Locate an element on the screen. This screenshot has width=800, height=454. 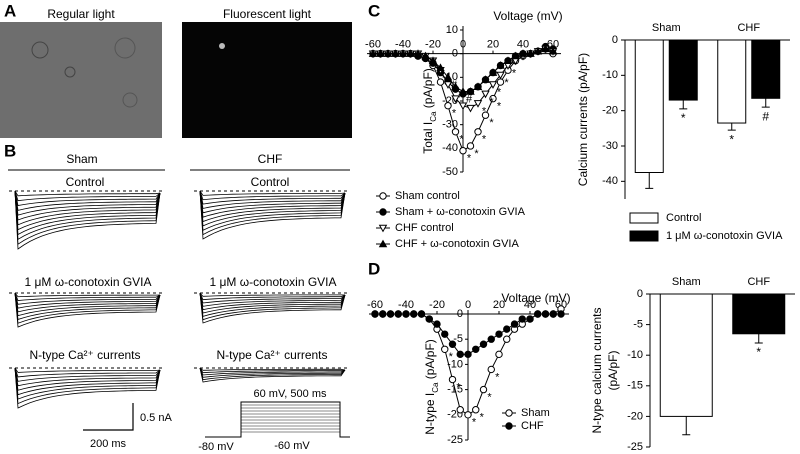
y-axis-title: Total ICa (pA/pF) is located at coordinates (429, 111).